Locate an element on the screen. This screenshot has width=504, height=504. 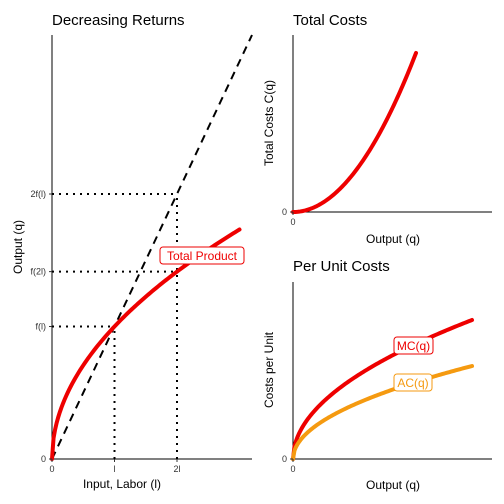
y-axis-label: Total Costs C(q) is located at coordinates (269, 123).